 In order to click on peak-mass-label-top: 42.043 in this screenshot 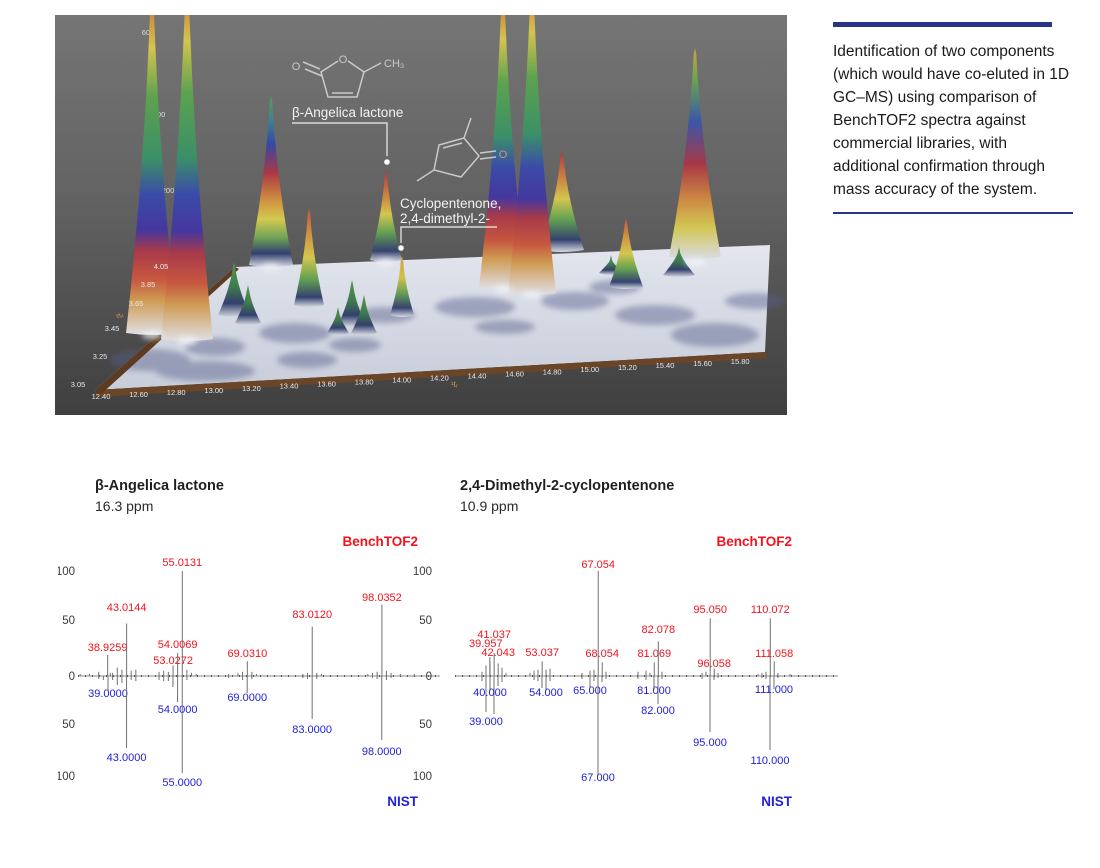, I will do `click(498, 653)`.